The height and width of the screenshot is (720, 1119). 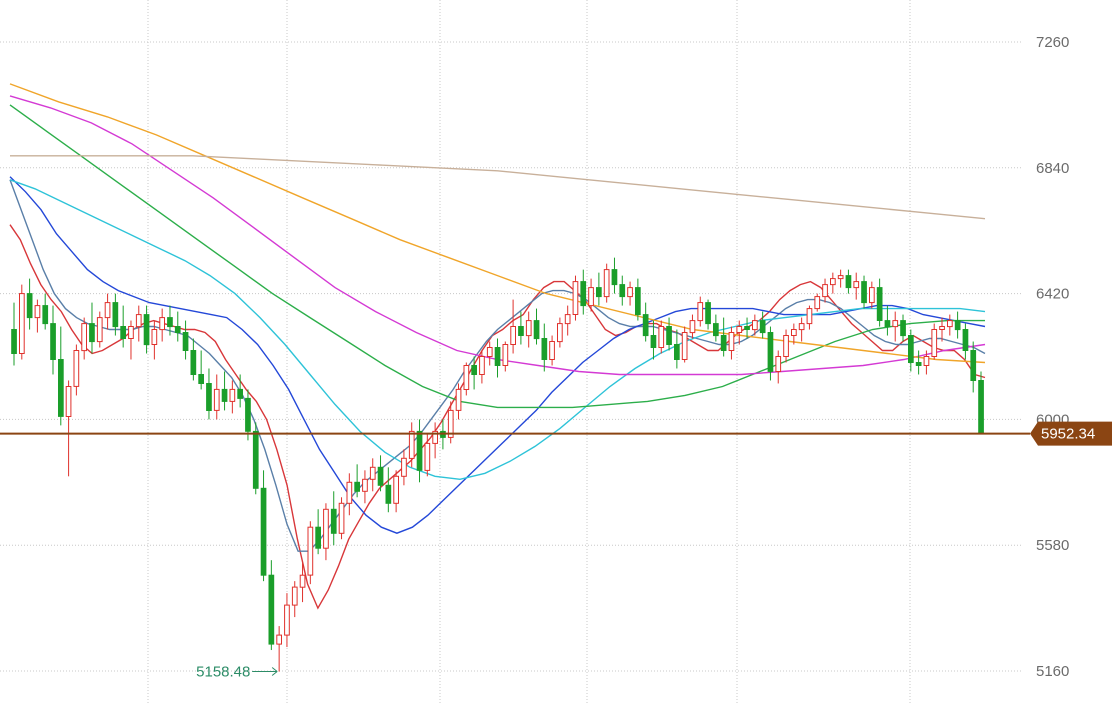 I want to click on y-tick-label: 5160, so click(x=1052, y=671).